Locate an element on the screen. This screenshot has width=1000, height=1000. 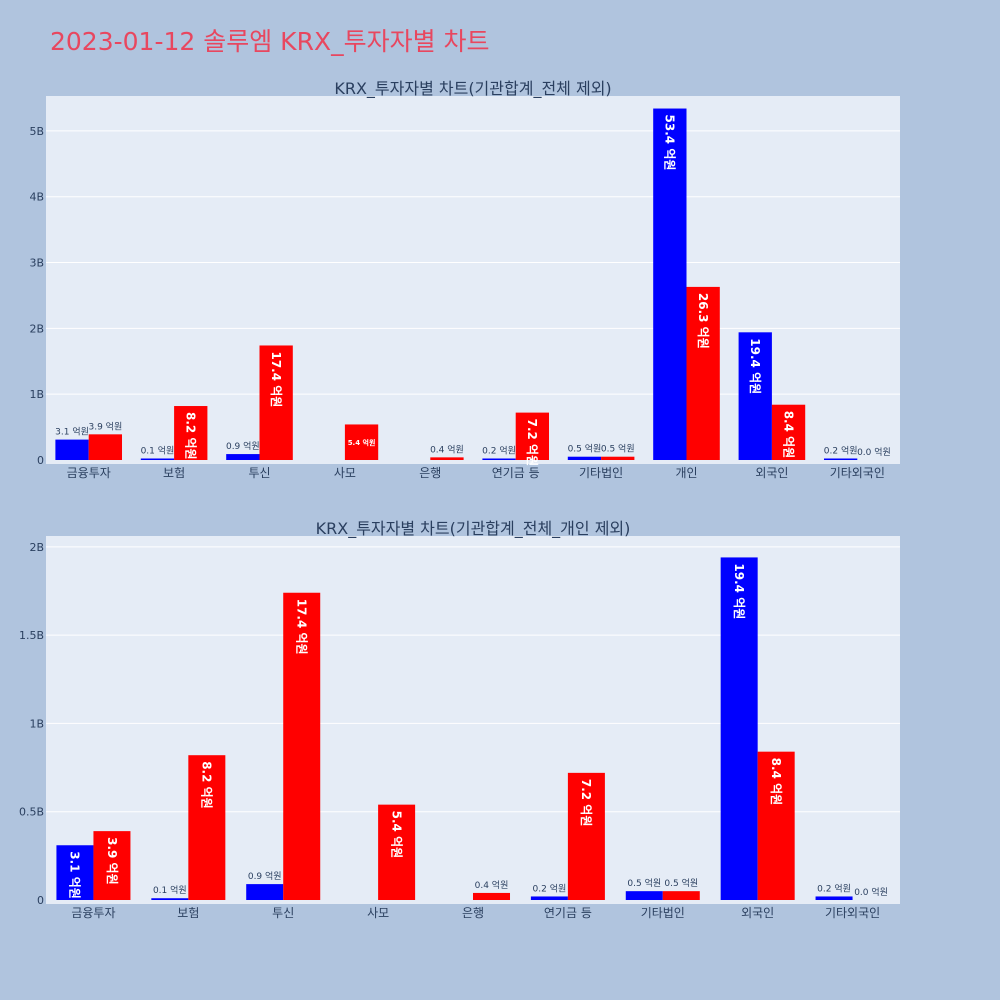
y-tick-label: 5B is located at coordinates (36, 131).